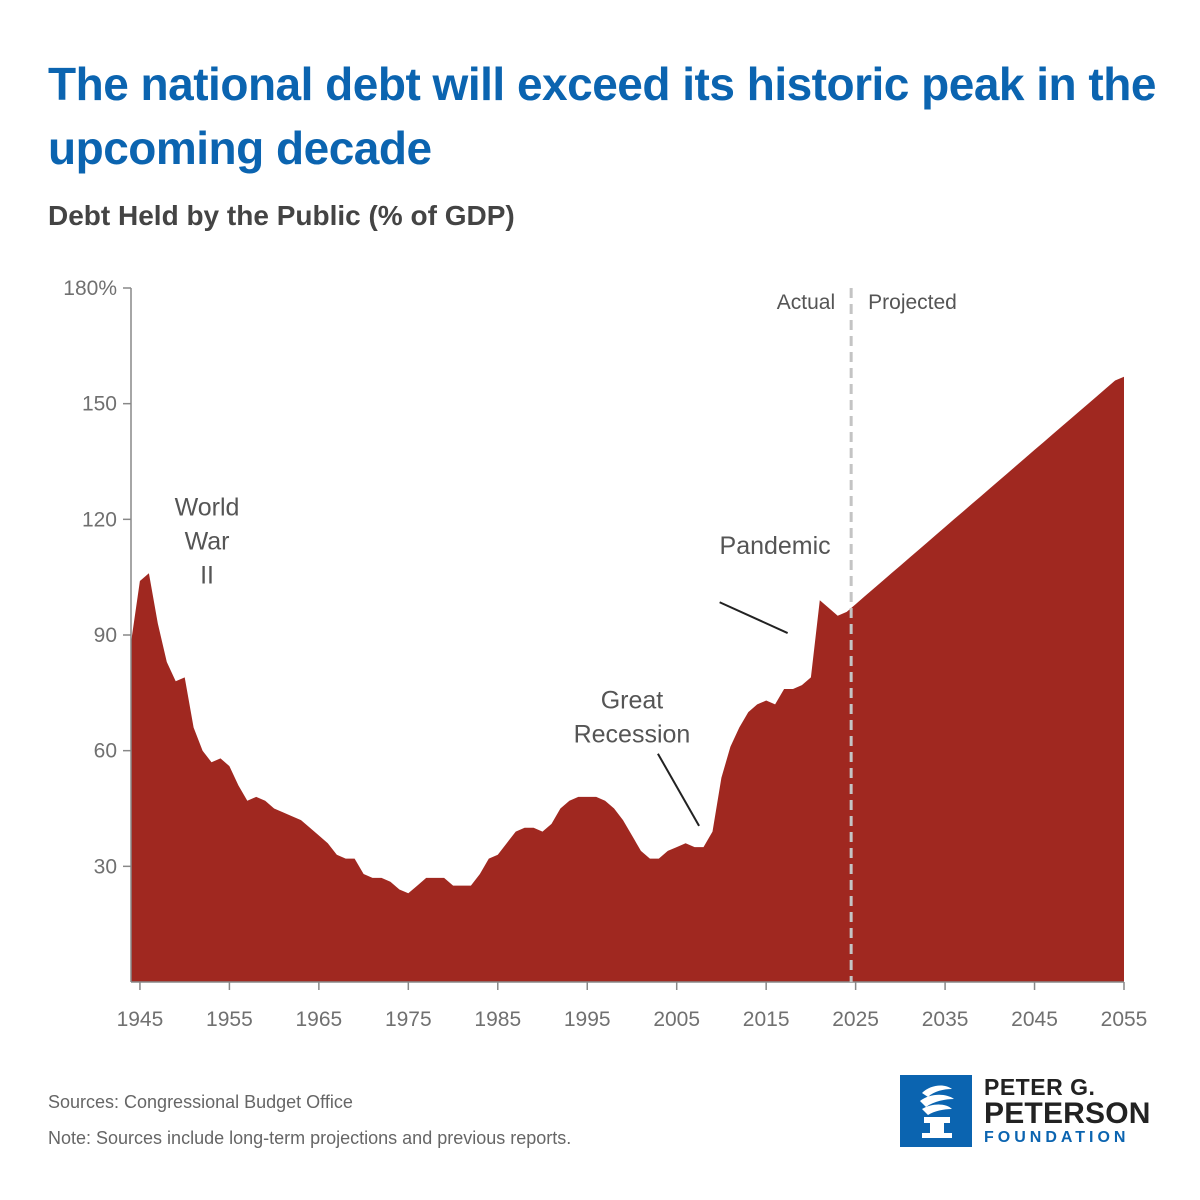 Image resolution: width=1200 pixels, height=1200 pixels. What do you see at coordinates (105, 635) in the screenshot?
I see `y-tick-label: 90` at bounding box center [105, 635].